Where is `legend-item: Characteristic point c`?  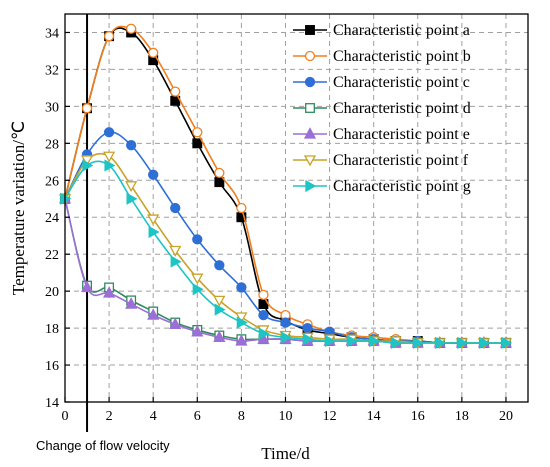 legend-item: Characteristic point c is located at coordinates (381, 82).